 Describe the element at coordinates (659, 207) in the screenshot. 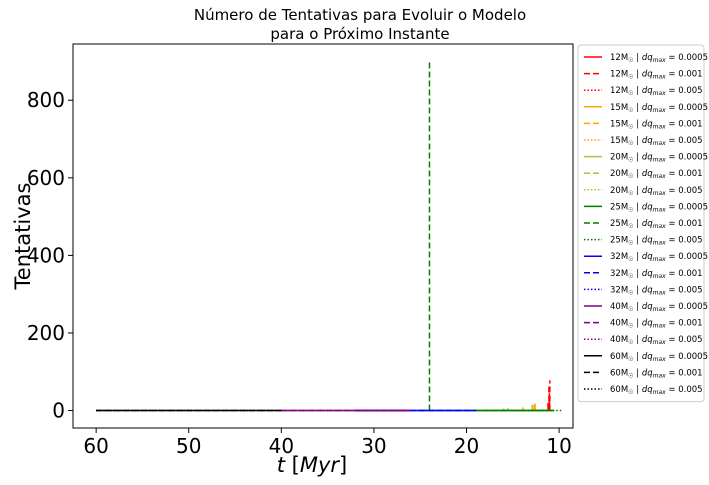

I see `legend-label: 25M☉ | dqmax = 0.0005` at that location.